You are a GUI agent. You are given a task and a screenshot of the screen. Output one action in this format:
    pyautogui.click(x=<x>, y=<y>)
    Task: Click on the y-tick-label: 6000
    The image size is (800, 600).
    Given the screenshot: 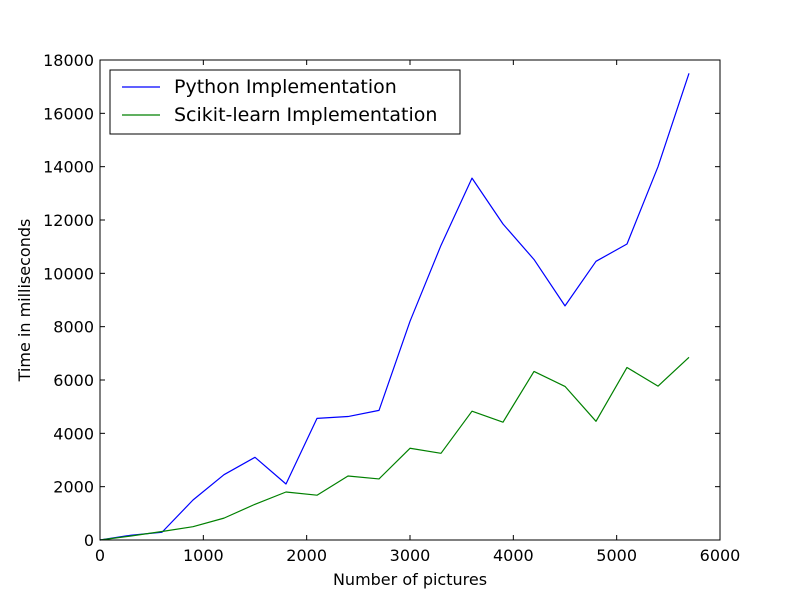 What is the action you would take?
    pyautogui.click(x=73, y=380)
    